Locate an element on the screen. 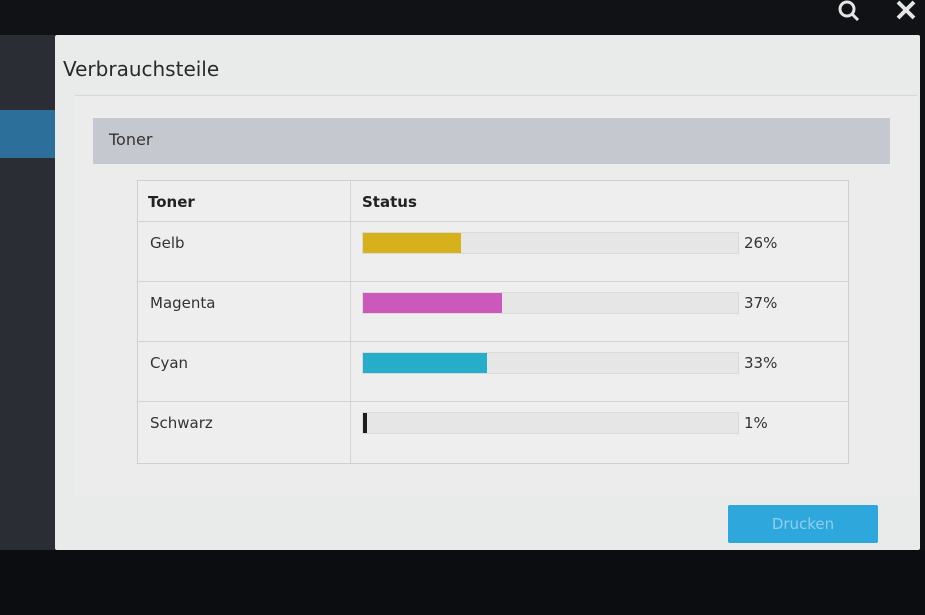 Image resolution: width=925 pixels, height=615 pixels. table-row: Cyan 33% is located at coordinates (493, 372).